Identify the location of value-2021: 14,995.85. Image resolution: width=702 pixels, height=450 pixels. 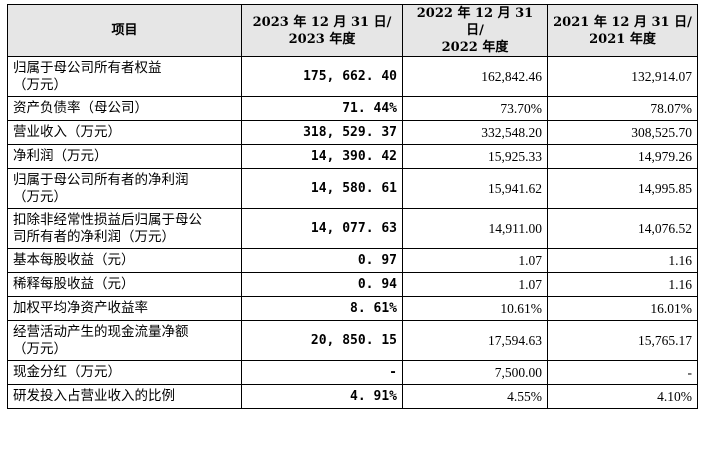
(622, 188).